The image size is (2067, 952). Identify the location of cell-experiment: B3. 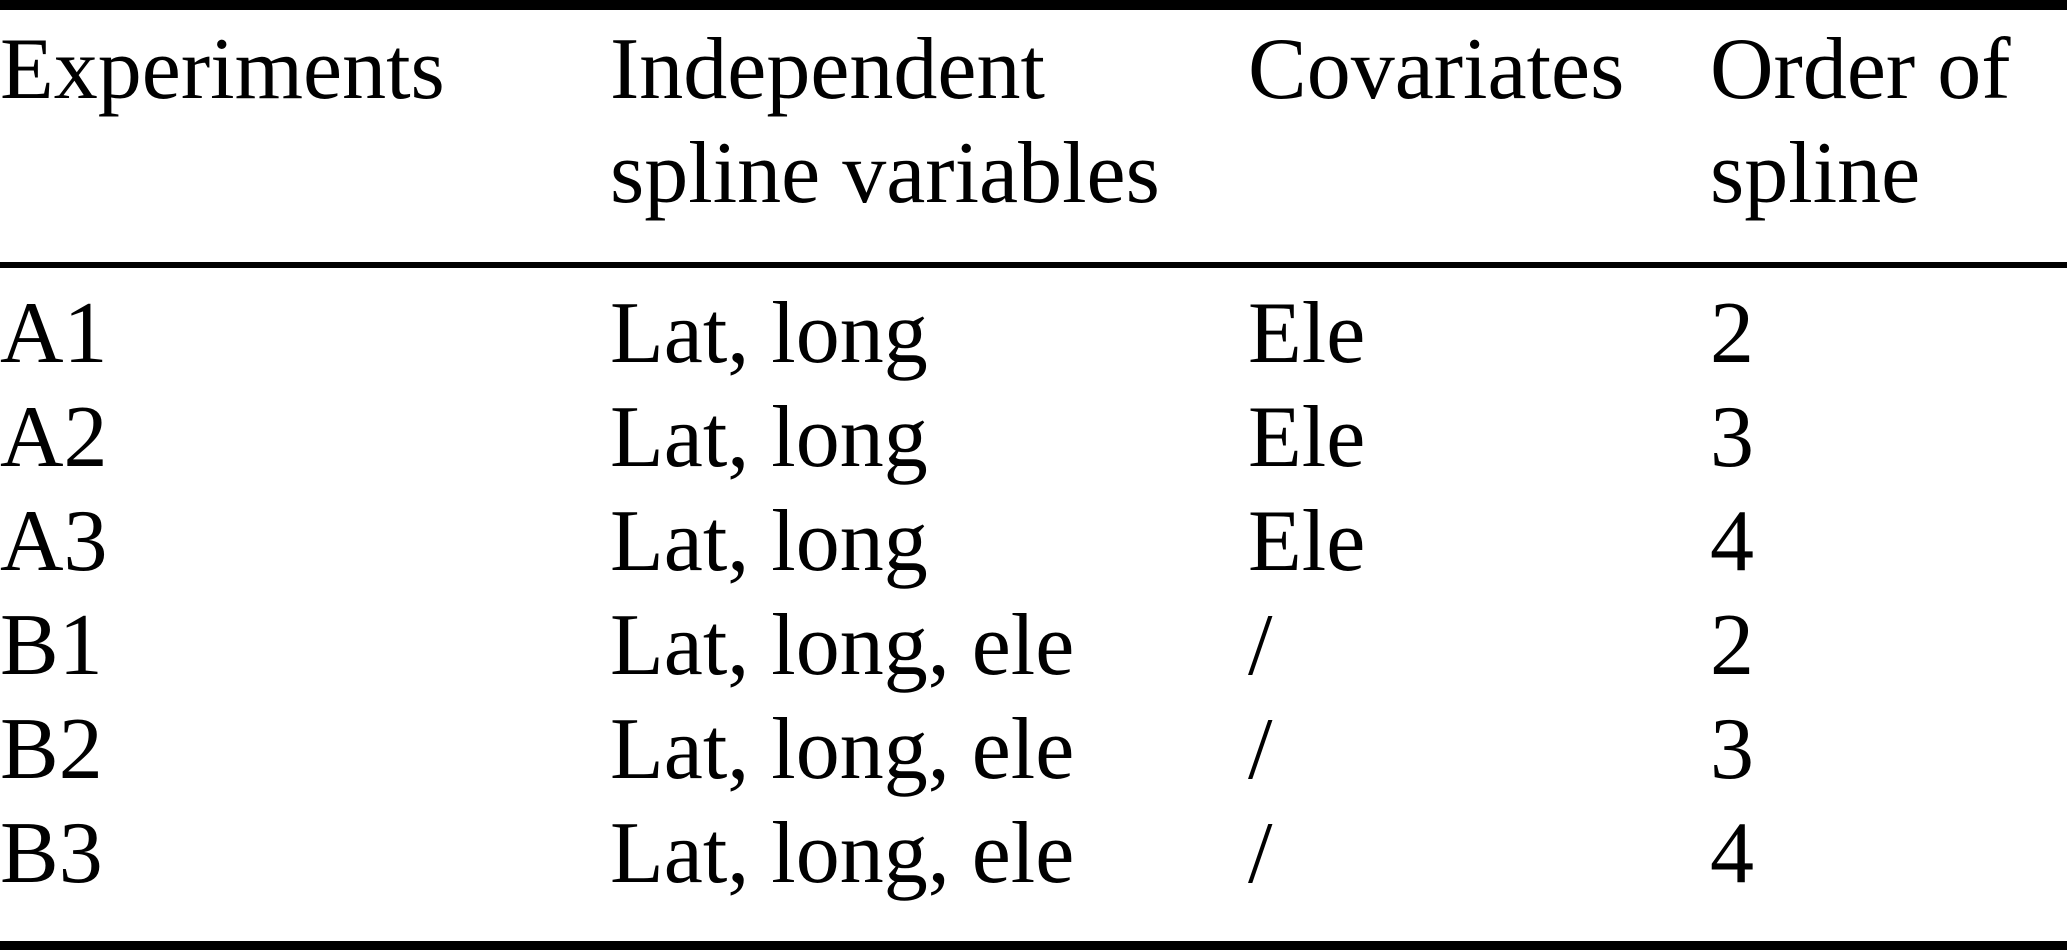
(51, 853).